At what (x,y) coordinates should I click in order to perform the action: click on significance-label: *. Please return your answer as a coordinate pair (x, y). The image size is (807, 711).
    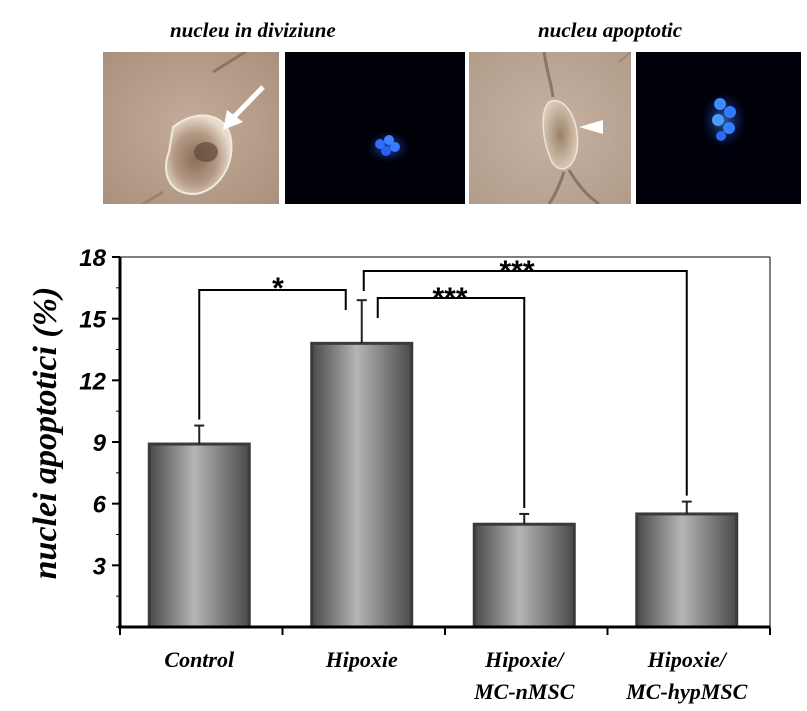
    Looking at the image, I should click on (278, 288).